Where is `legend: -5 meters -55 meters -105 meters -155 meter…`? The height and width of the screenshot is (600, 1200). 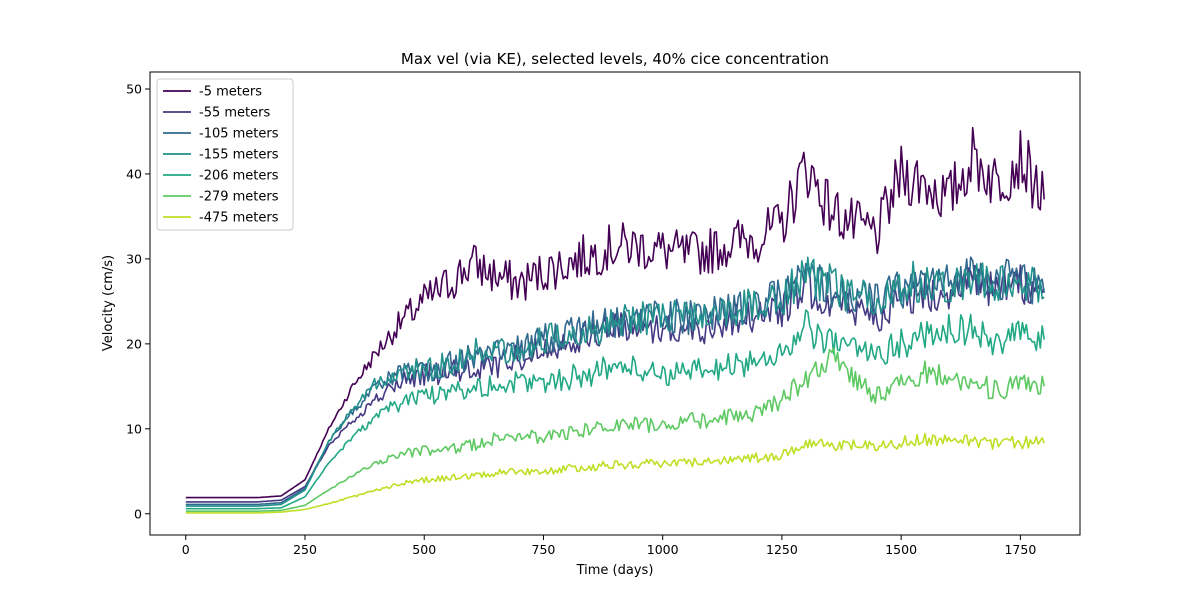
legend: -5 meters -55 meters -105 meters -155 meter… is located at coordinates (225, 154).